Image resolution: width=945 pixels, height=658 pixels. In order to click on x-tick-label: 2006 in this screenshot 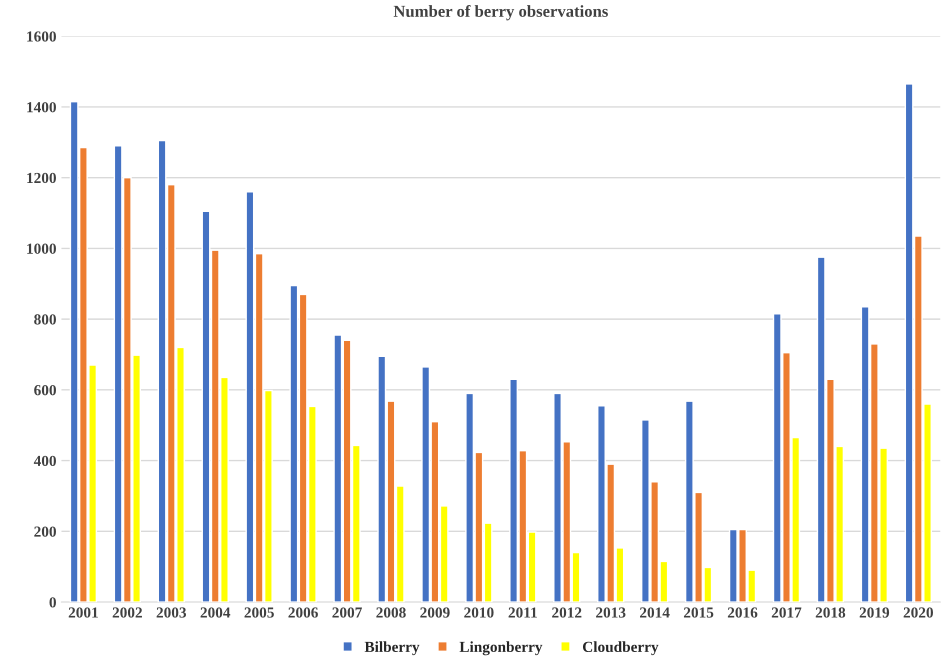, I will do `click(303, 612)`.